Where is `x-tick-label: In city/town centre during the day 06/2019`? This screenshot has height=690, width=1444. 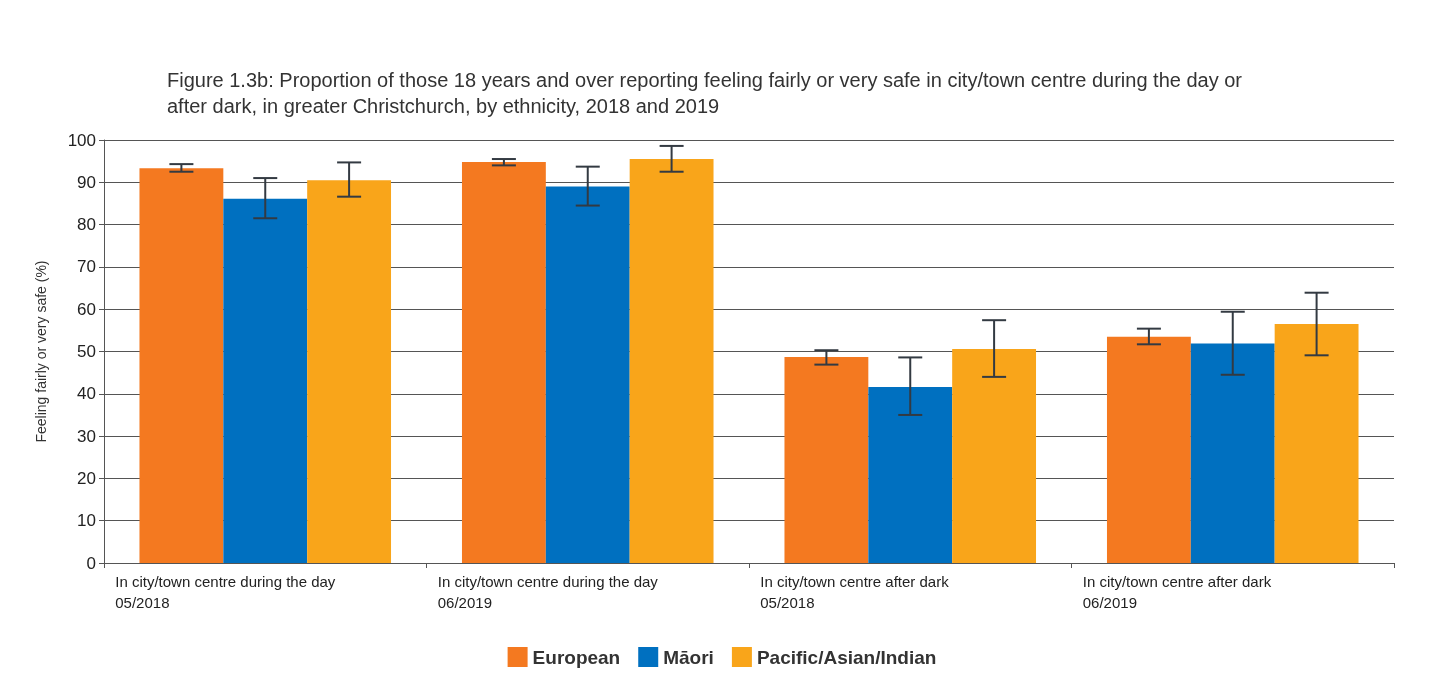 x-tick-label: In city/town centre during the day 06/2019 is located at coordinates (548, 592).